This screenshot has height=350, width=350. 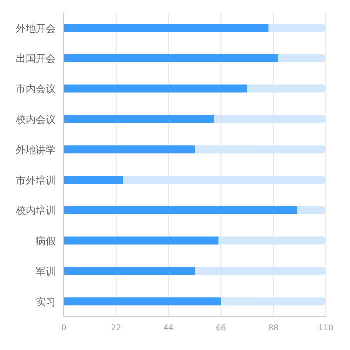 I want to click on y-tick-label: 实习, so click(x=46, y=302).